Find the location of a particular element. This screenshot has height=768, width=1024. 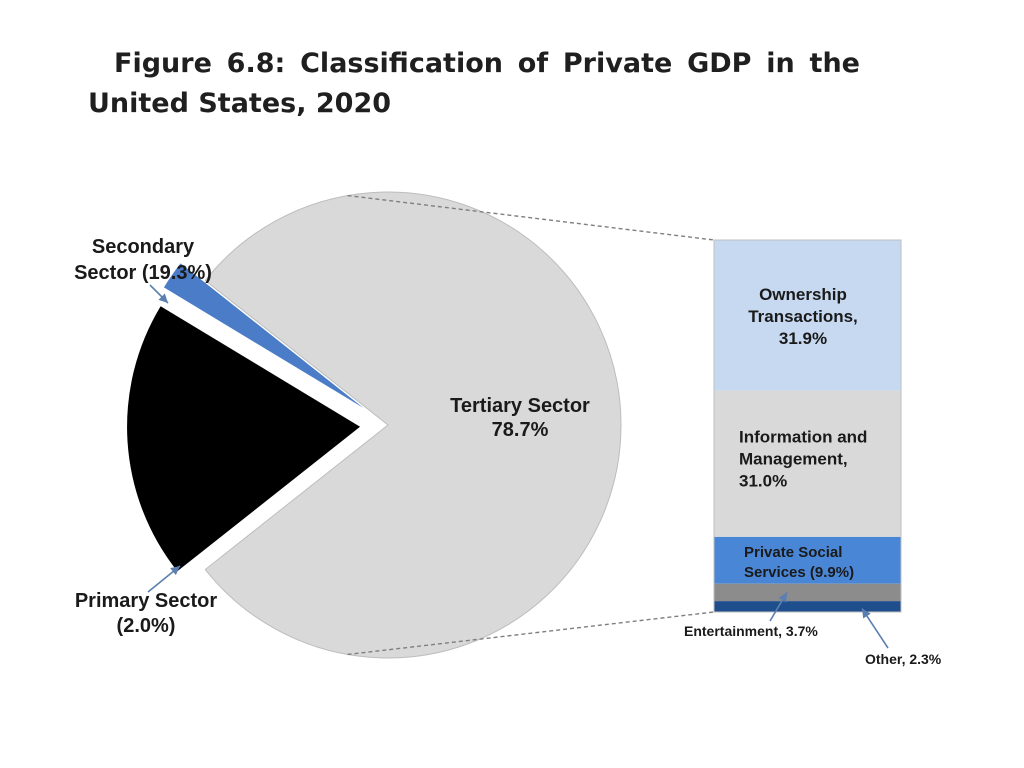

pie-slice-secondary-sector is located at coordinates (244, 439).